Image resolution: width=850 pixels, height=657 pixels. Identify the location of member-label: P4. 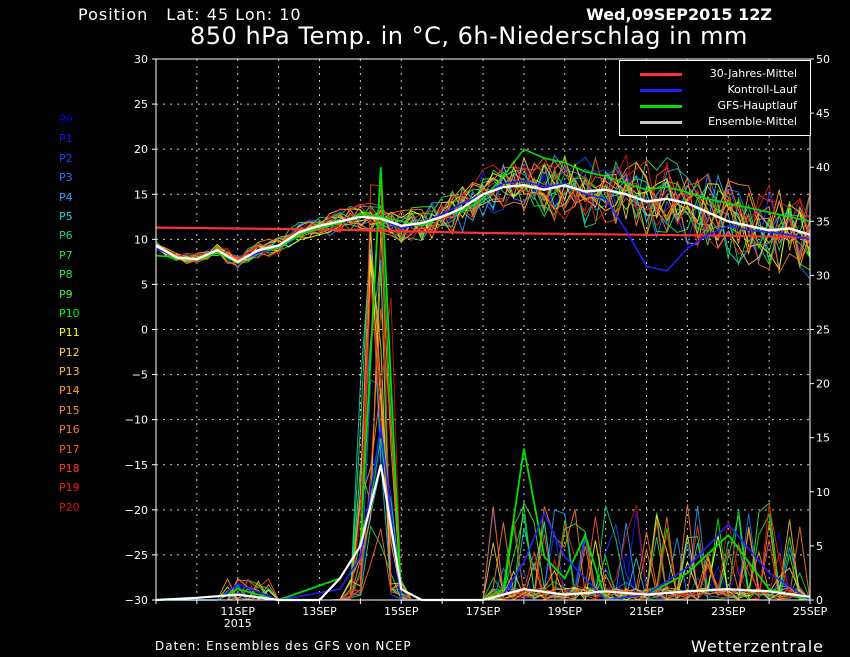
(66, 197).